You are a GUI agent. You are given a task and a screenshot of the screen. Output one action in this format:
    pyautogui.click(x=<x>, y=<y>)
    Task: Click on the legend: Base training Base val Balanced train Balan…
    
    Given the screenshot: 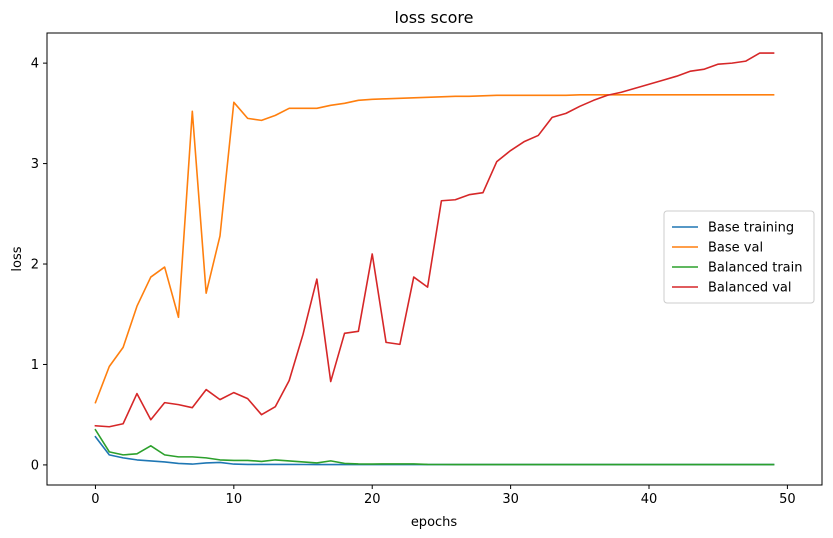 What is the action you would take?
    pyautogui.click(x=739, y=257)
    